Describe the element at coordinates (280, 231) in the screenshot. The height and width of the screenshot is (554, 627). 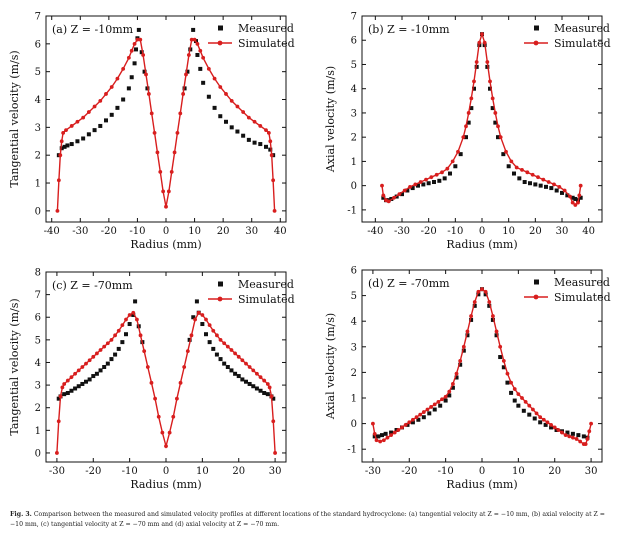
I see `x-tick-label: 40` at that location.